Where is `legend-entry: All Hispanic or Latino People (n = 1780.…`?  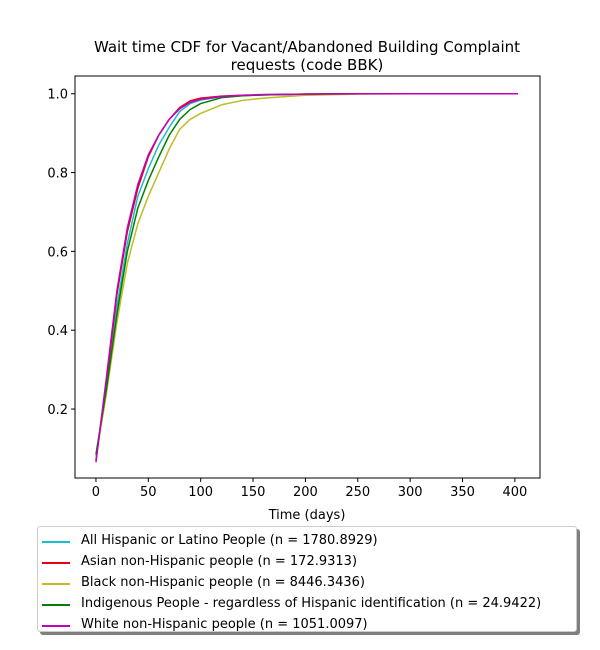
legend-entry: All Hispanic or Latino People (n = 1780.… is located at coordinates (307, 541).